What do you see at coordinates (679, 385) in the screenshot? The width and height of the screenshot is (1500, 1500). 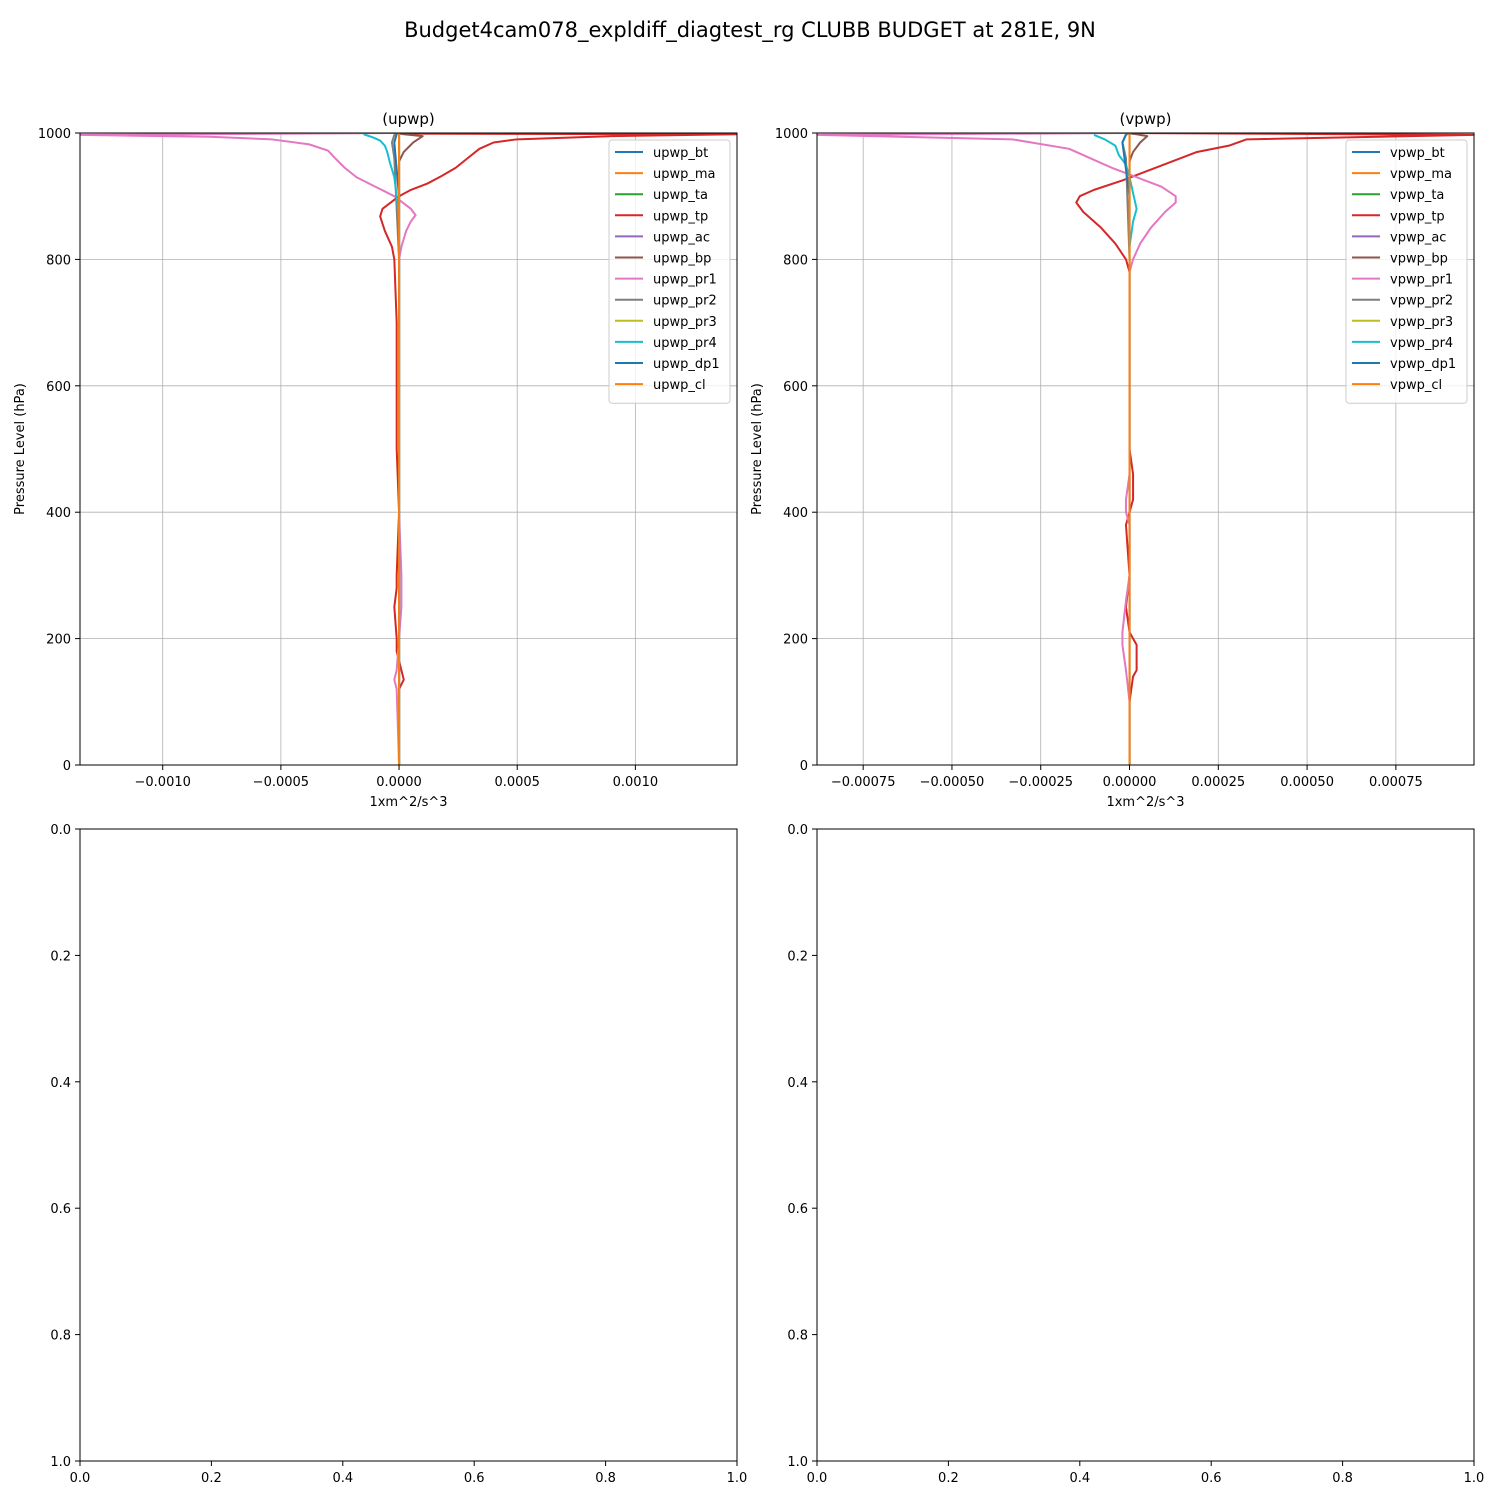 I see `legend-label-upwp_cl: upwp_cl` at bounding box center [679, 385].